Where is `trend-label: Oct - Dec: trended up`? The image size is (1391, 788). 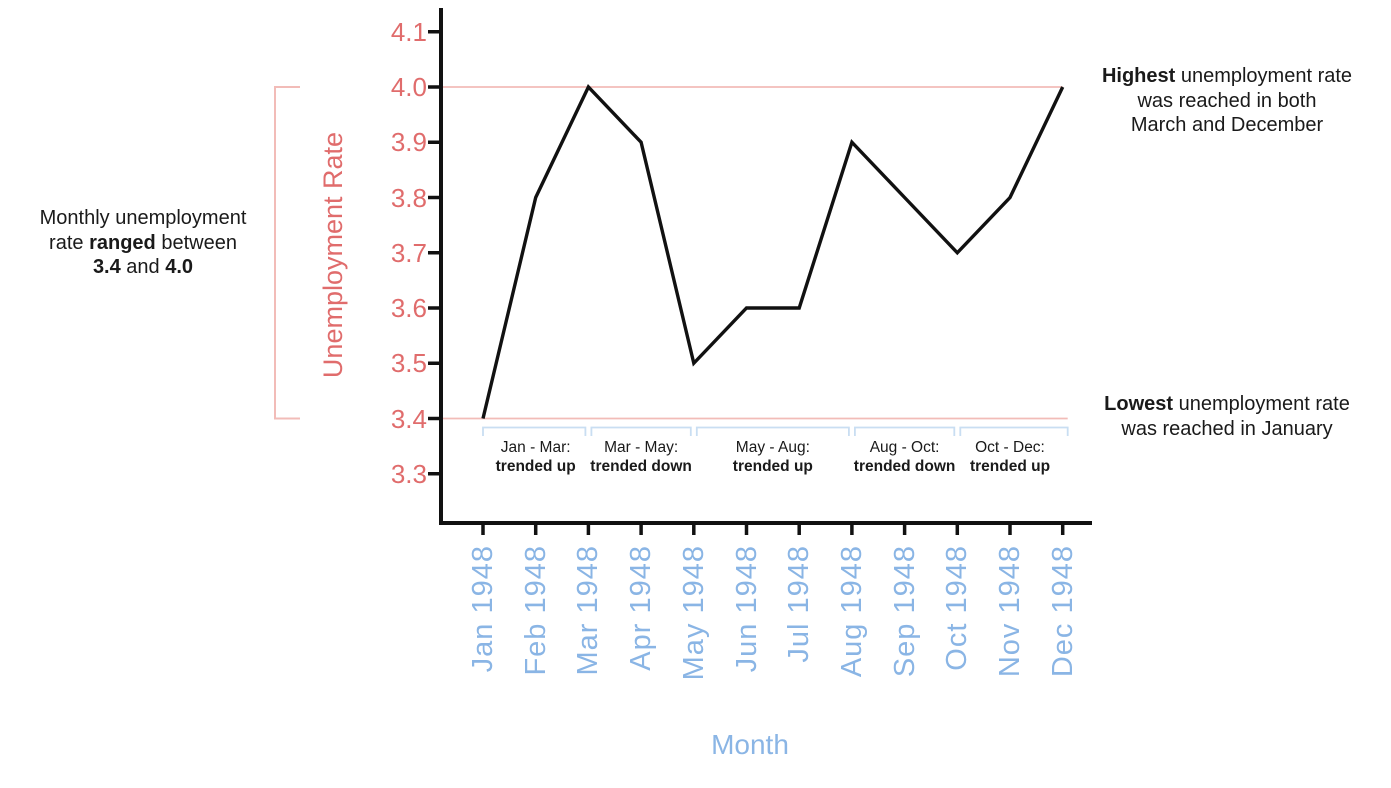 trend-label: Oct - Dec: trended up is located at coordinates (1010, 457).